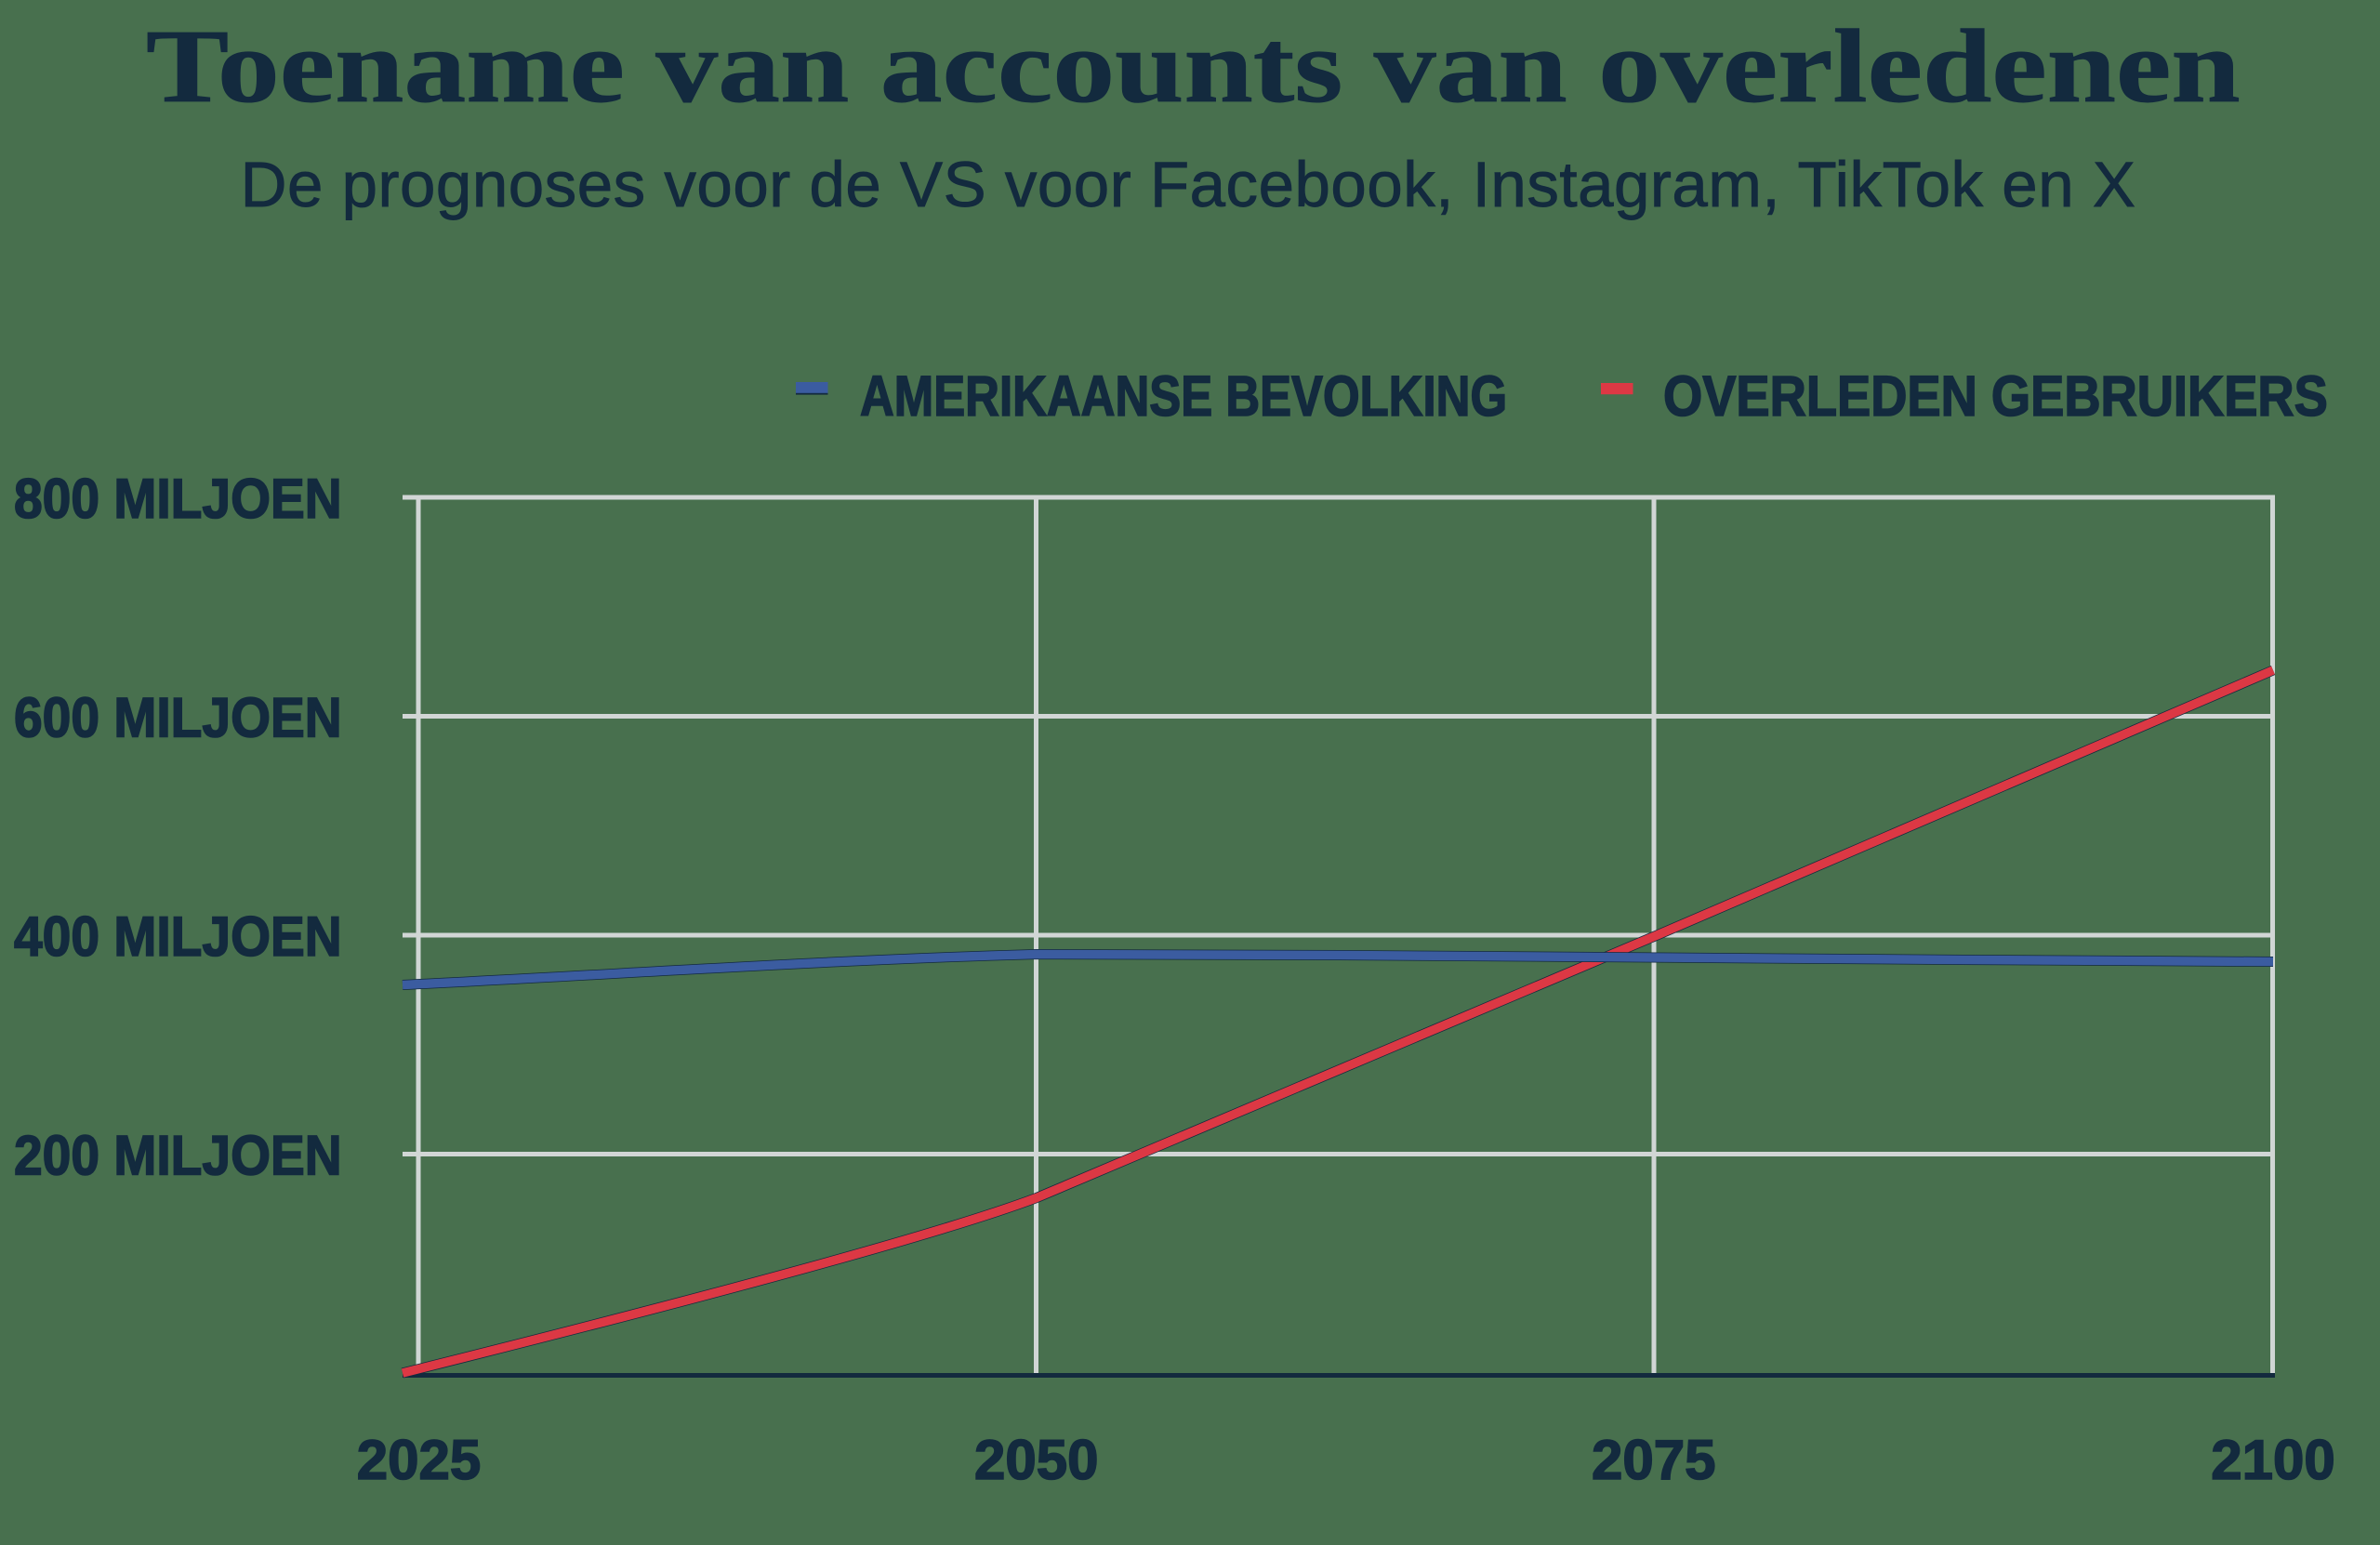 The width and height of the screenshot is (2380, 1545). Describe the element at coordinates (1653, 1460) in the screenshot. I see `svg-text: 2075` at that location.